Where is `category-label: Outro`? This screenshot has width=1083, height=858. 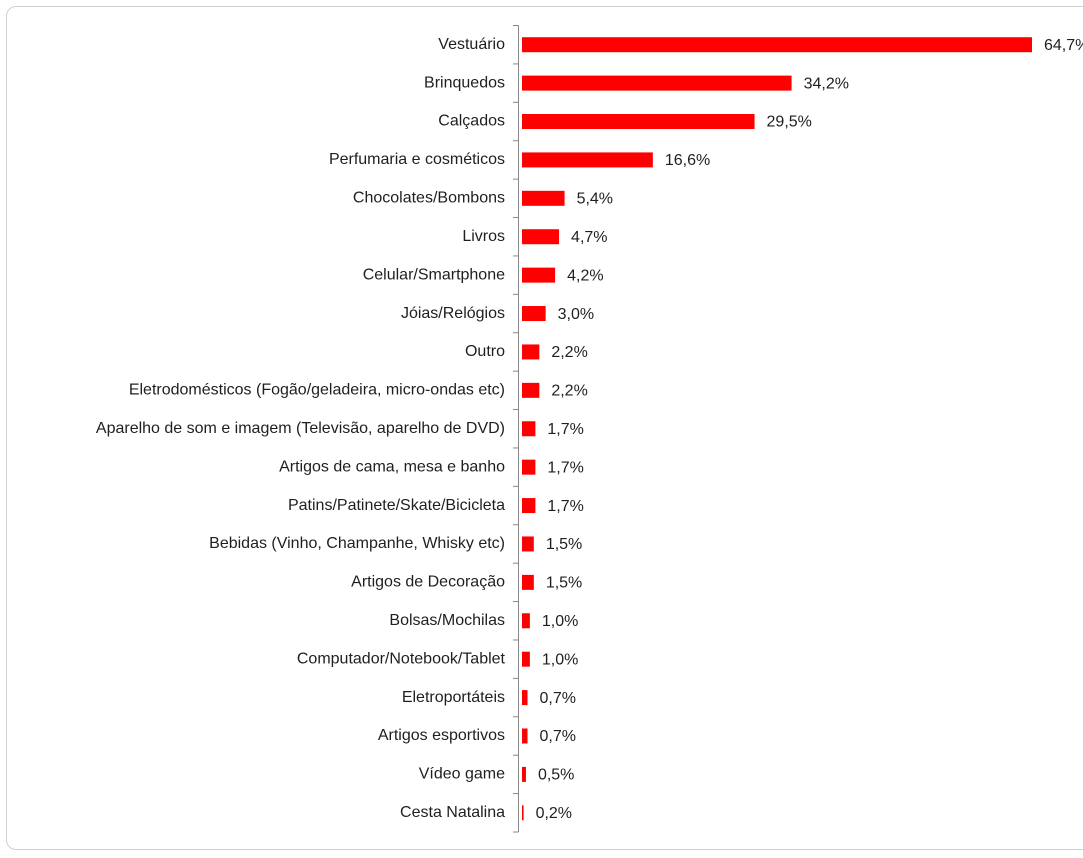
category-label: Outro is located at coordinates (485, 351).